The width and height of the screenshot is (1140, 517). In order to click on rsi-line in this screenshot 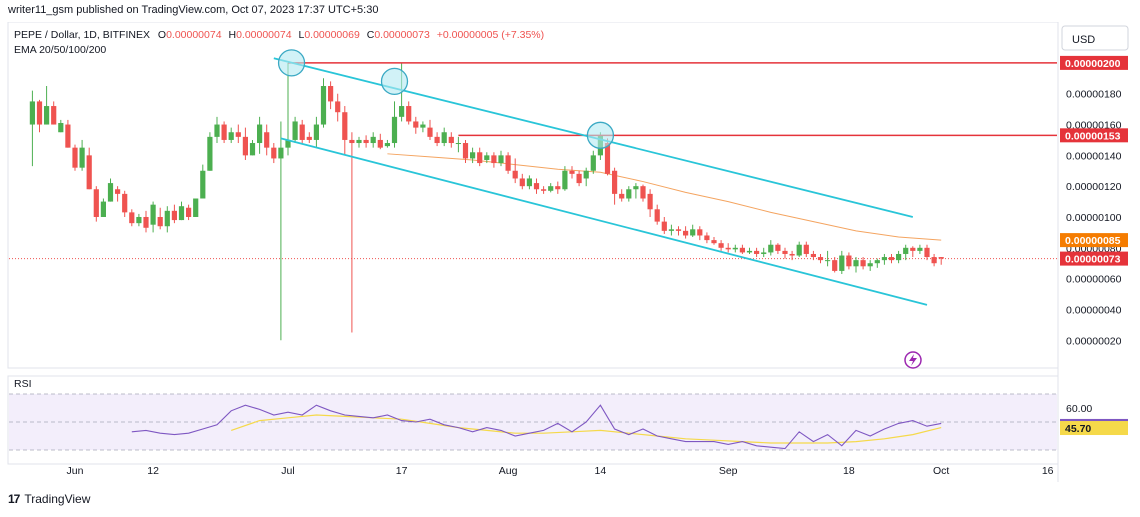, I will do `click(536, 427)`.